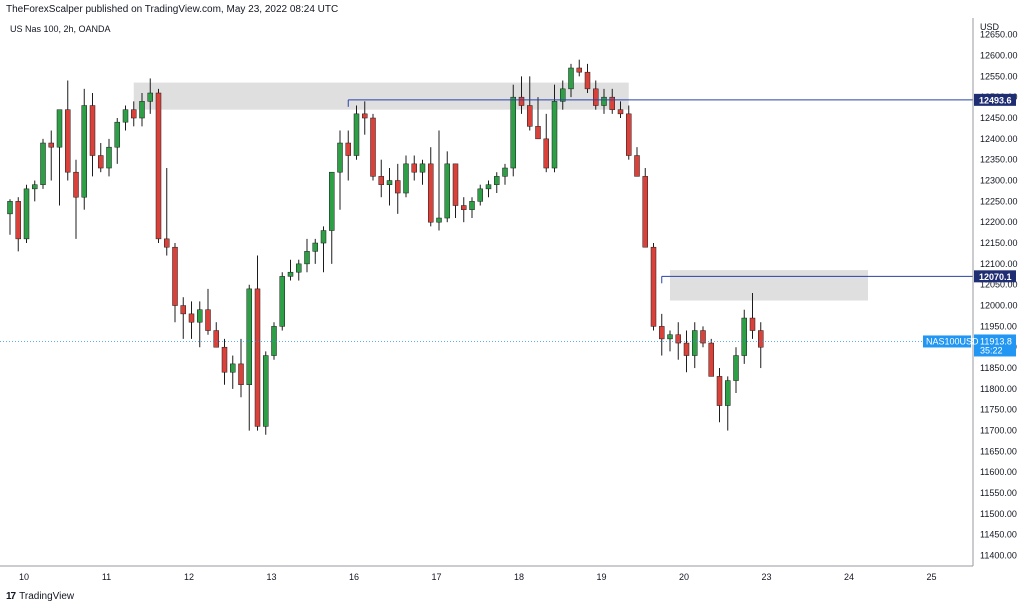 This screenshot has width=1024, height=607. Describe the element at coordinates (999, 35) in the screenshot. I see `y-tick-label: 12650.00` at that location.